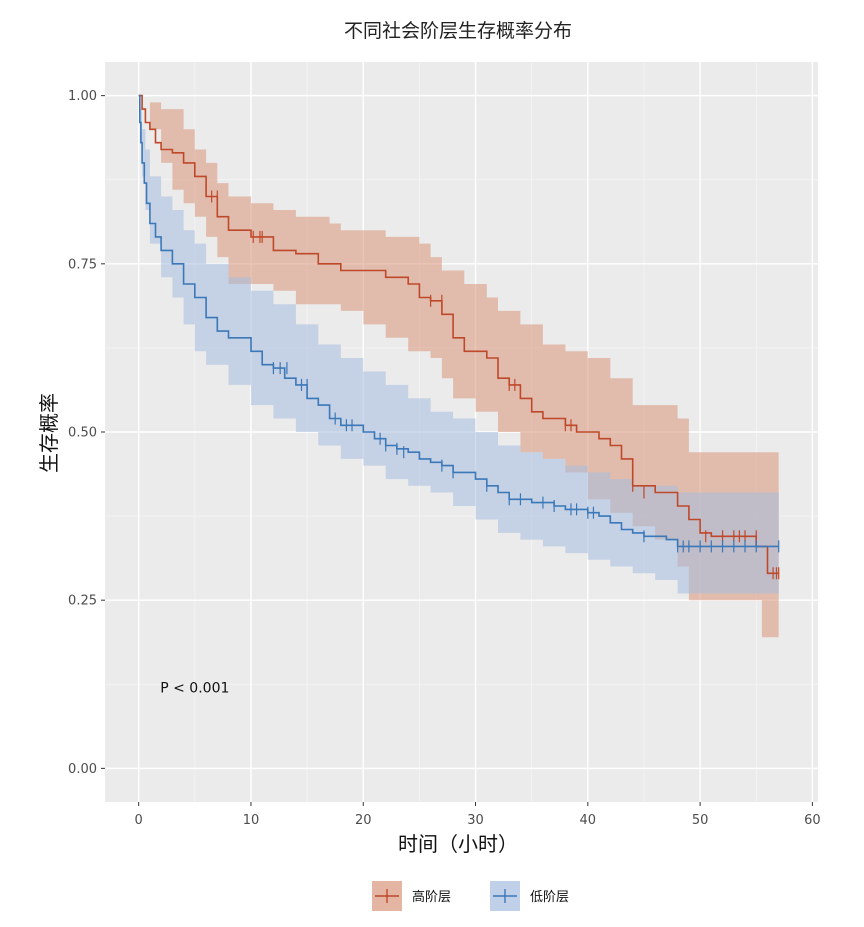  What do you see at coordinates (82, 264) in the screenshot?
I see `y-tick-label: 0.75` at bounding box center [82, 264].